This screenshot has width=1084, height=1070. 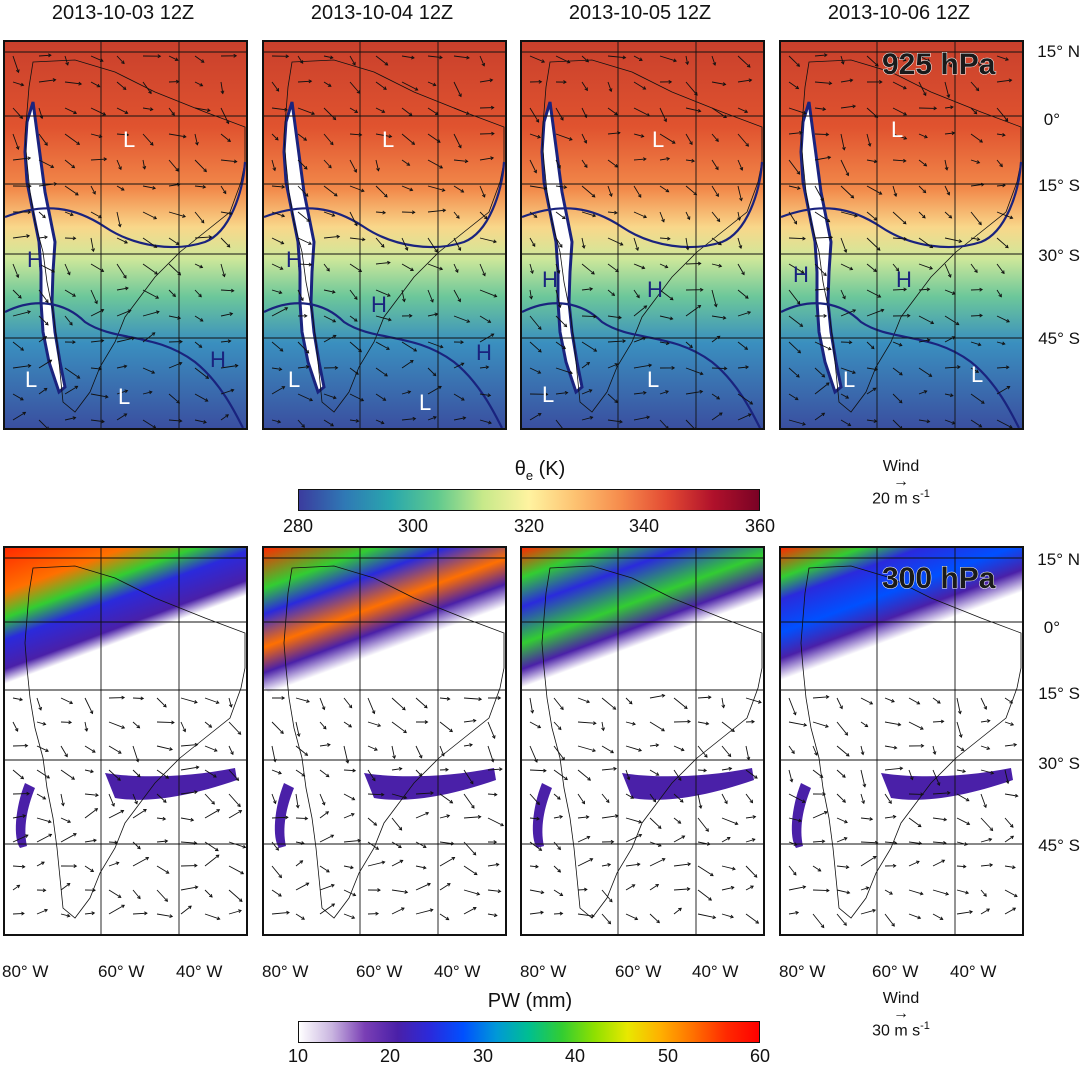 I want to click on colorbar-bottom-tick: 30, so click(x=483, y=1056).